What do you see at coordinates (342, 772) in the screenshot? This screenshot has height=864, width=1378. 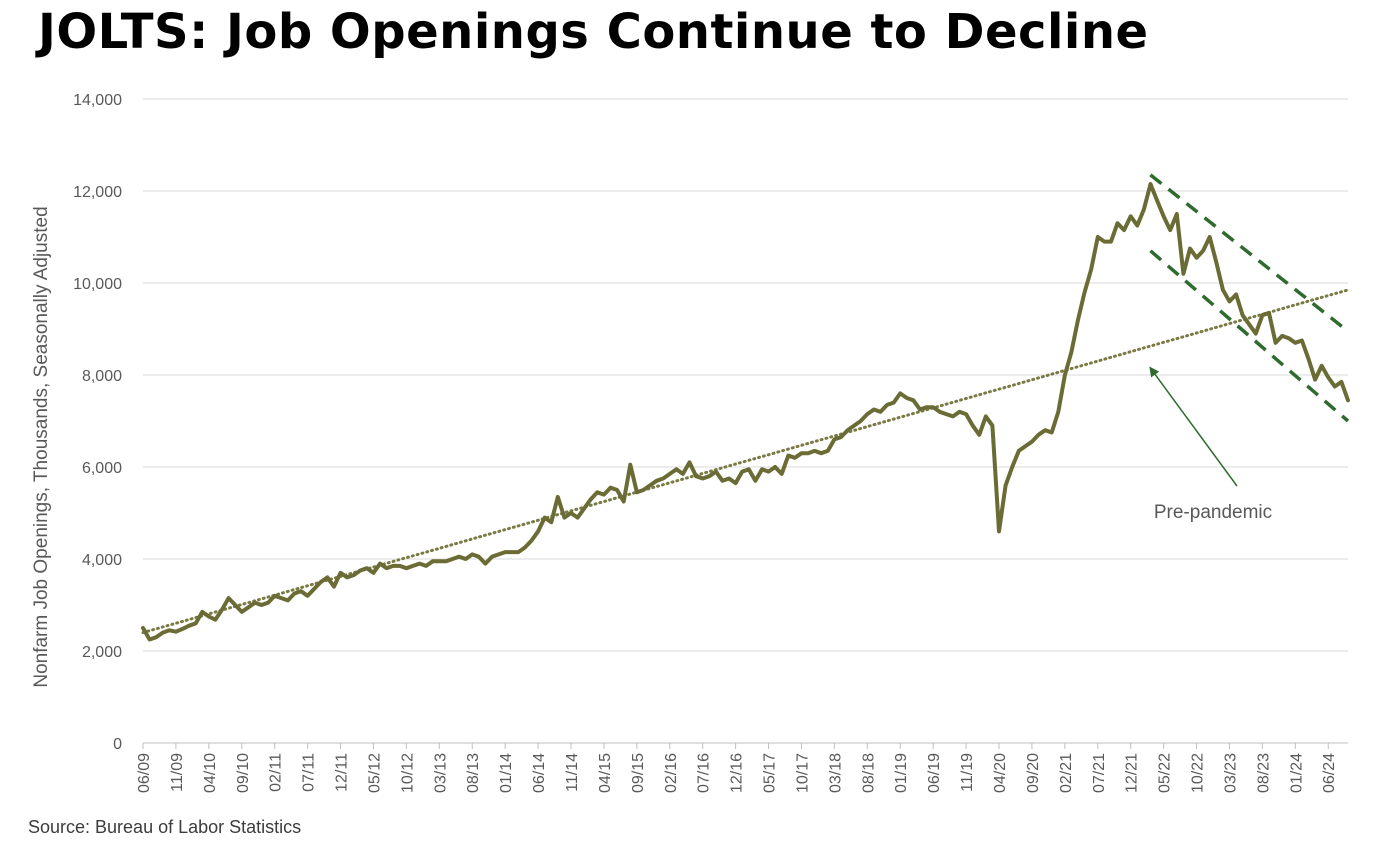 I see `x-tick-label: 12/11` at bounding box center [342, 772].